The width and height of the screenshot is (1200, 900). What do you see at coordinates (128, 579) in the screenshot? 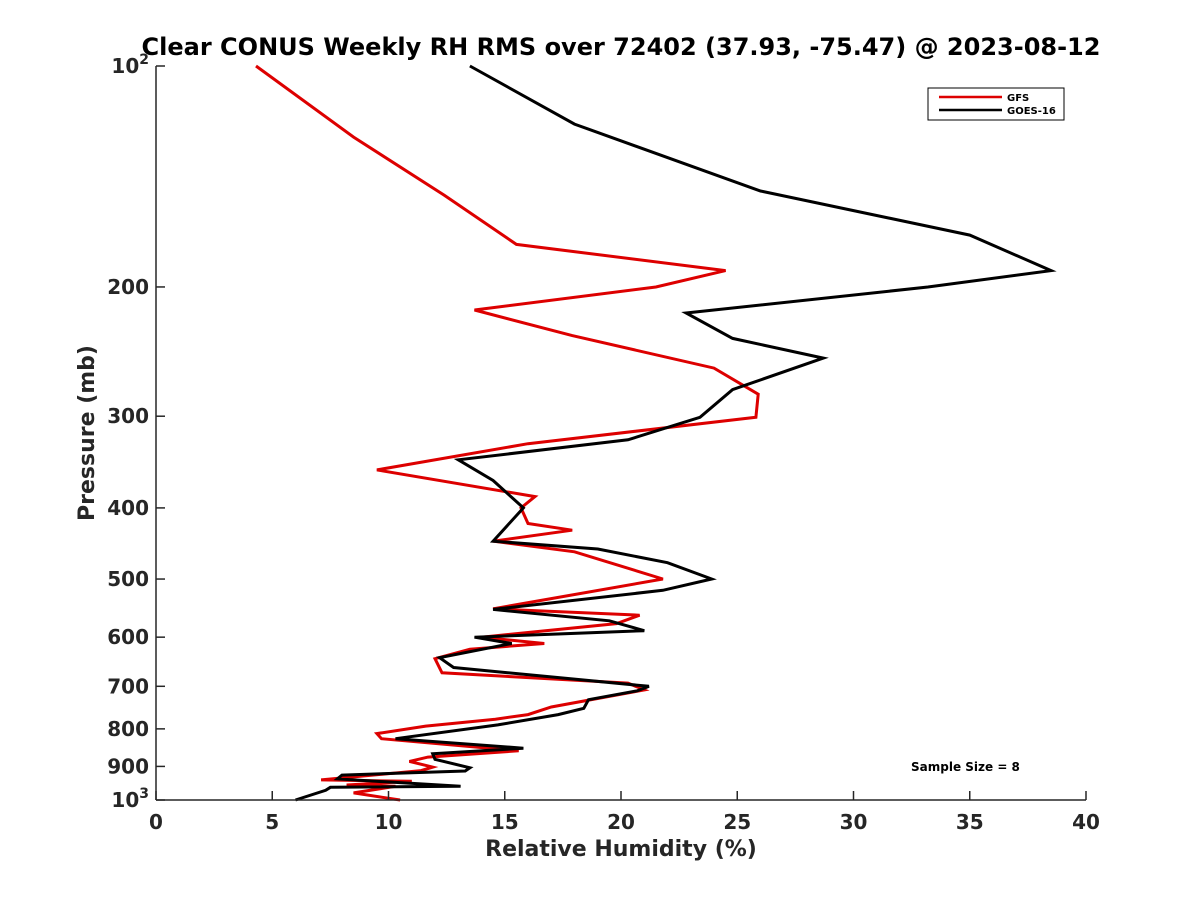
I see `y-tick-label: 500` at bounding box center [128, 579].